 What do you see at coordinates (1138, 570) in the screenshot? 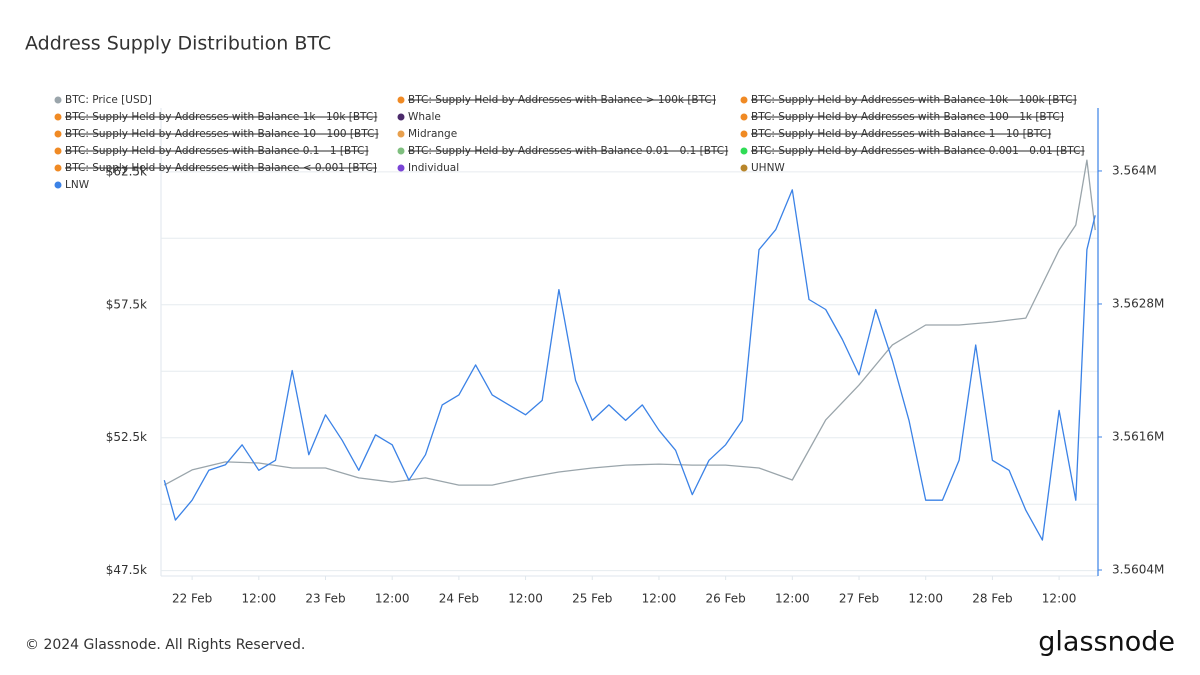
I see `y2-tick-label: 3.5604M` at bounding box center [1138, 570].